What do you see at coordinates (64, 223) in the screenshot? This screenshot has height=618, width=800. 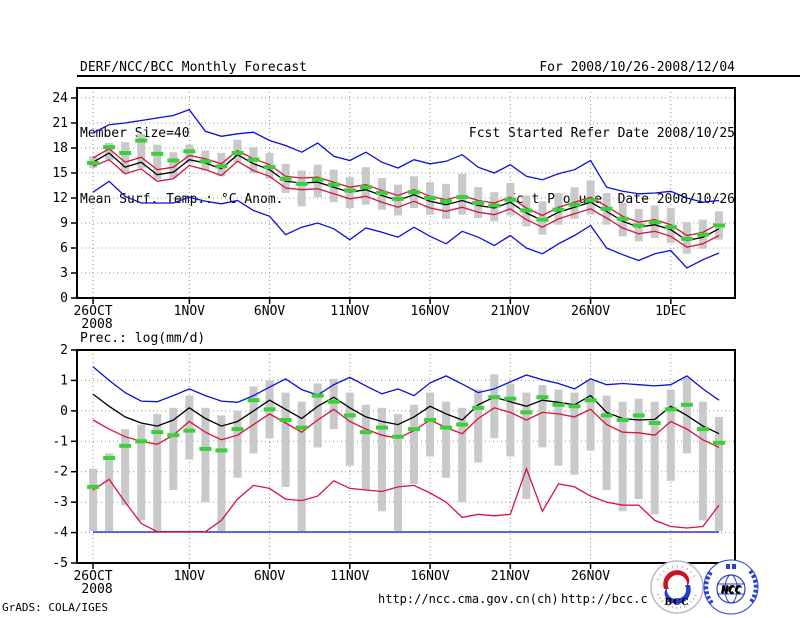 I see `y-tick-label: 9` at bounding box center [64, 223].